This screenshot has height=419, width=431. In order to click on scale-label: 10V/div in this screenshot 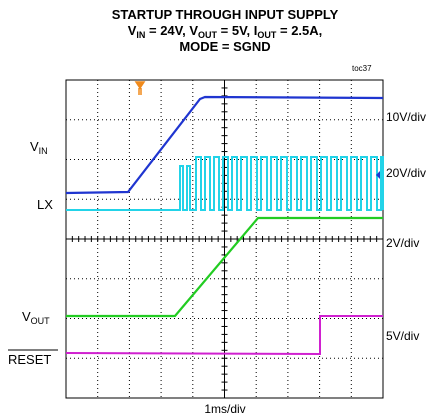, I will do `click(406, 117)`.